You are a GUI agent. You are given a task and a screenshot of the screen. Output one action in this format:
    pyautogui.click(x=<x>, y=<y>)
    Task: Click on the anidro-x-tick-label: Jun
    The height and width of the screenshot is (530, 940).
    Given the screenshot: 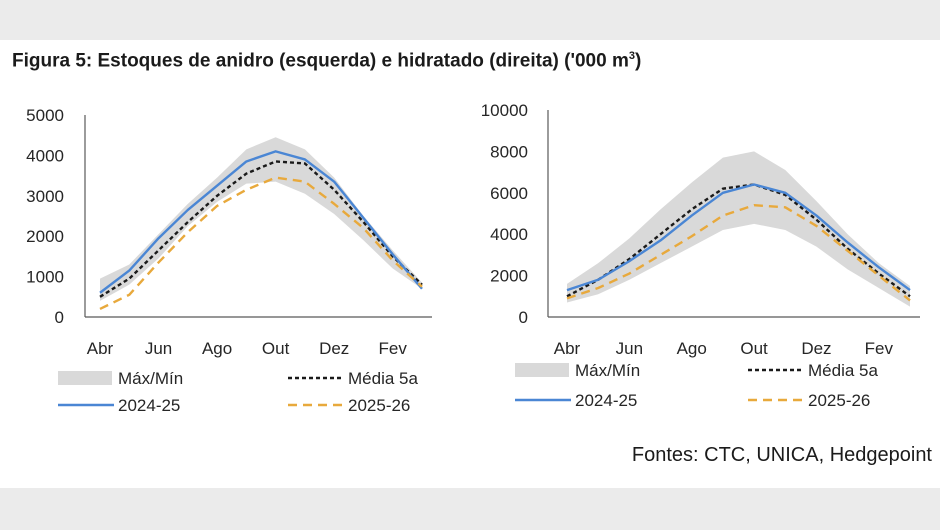 What is the action you would take?
    pyautogui.click(x=158, y=348)
    